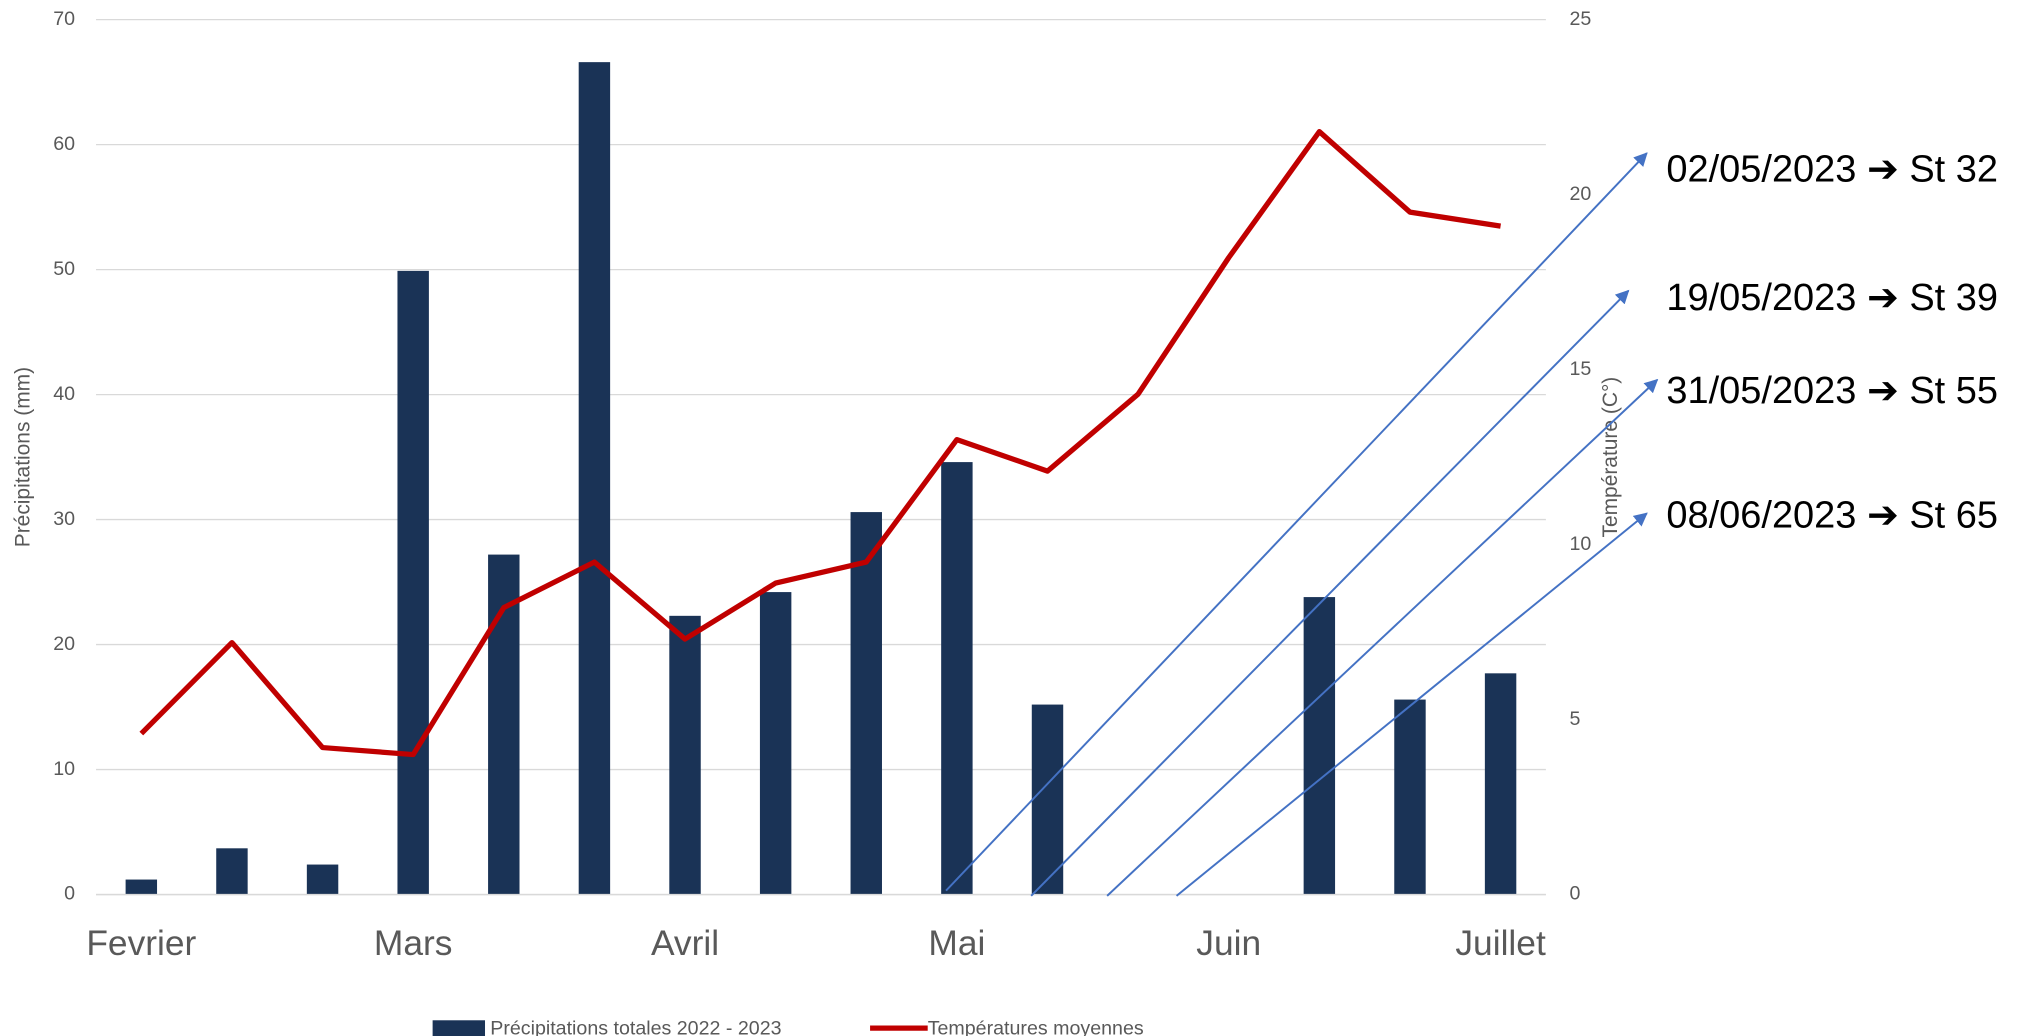  I want to click on y-tick-label: 20, so click(64, 644).